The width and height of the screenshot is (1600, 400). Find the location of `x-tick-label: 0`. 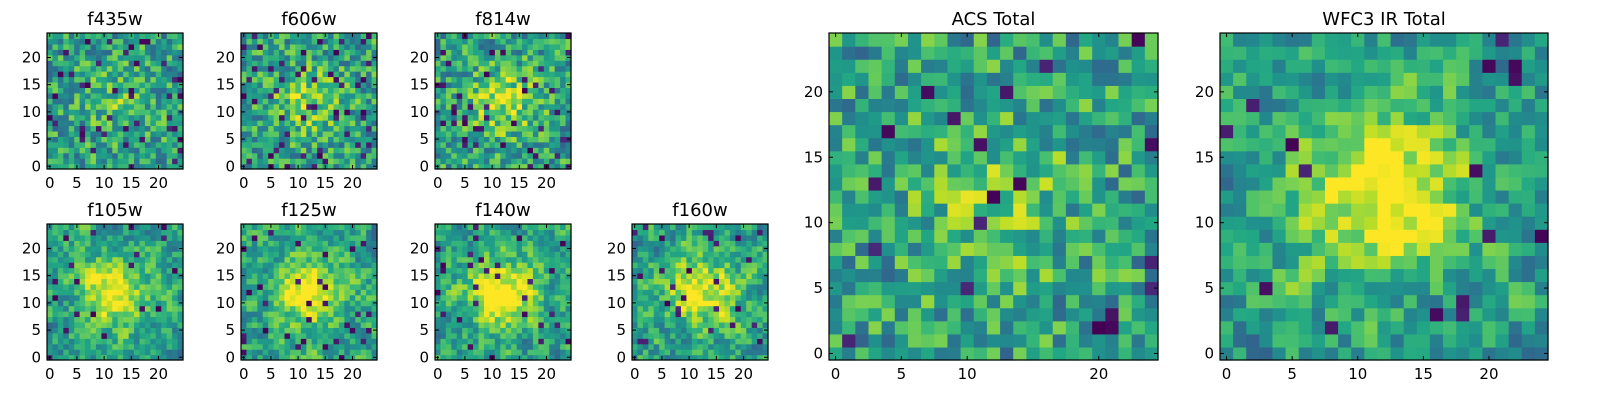

x-tick-label: 0 is located at coordinates (438, 183).